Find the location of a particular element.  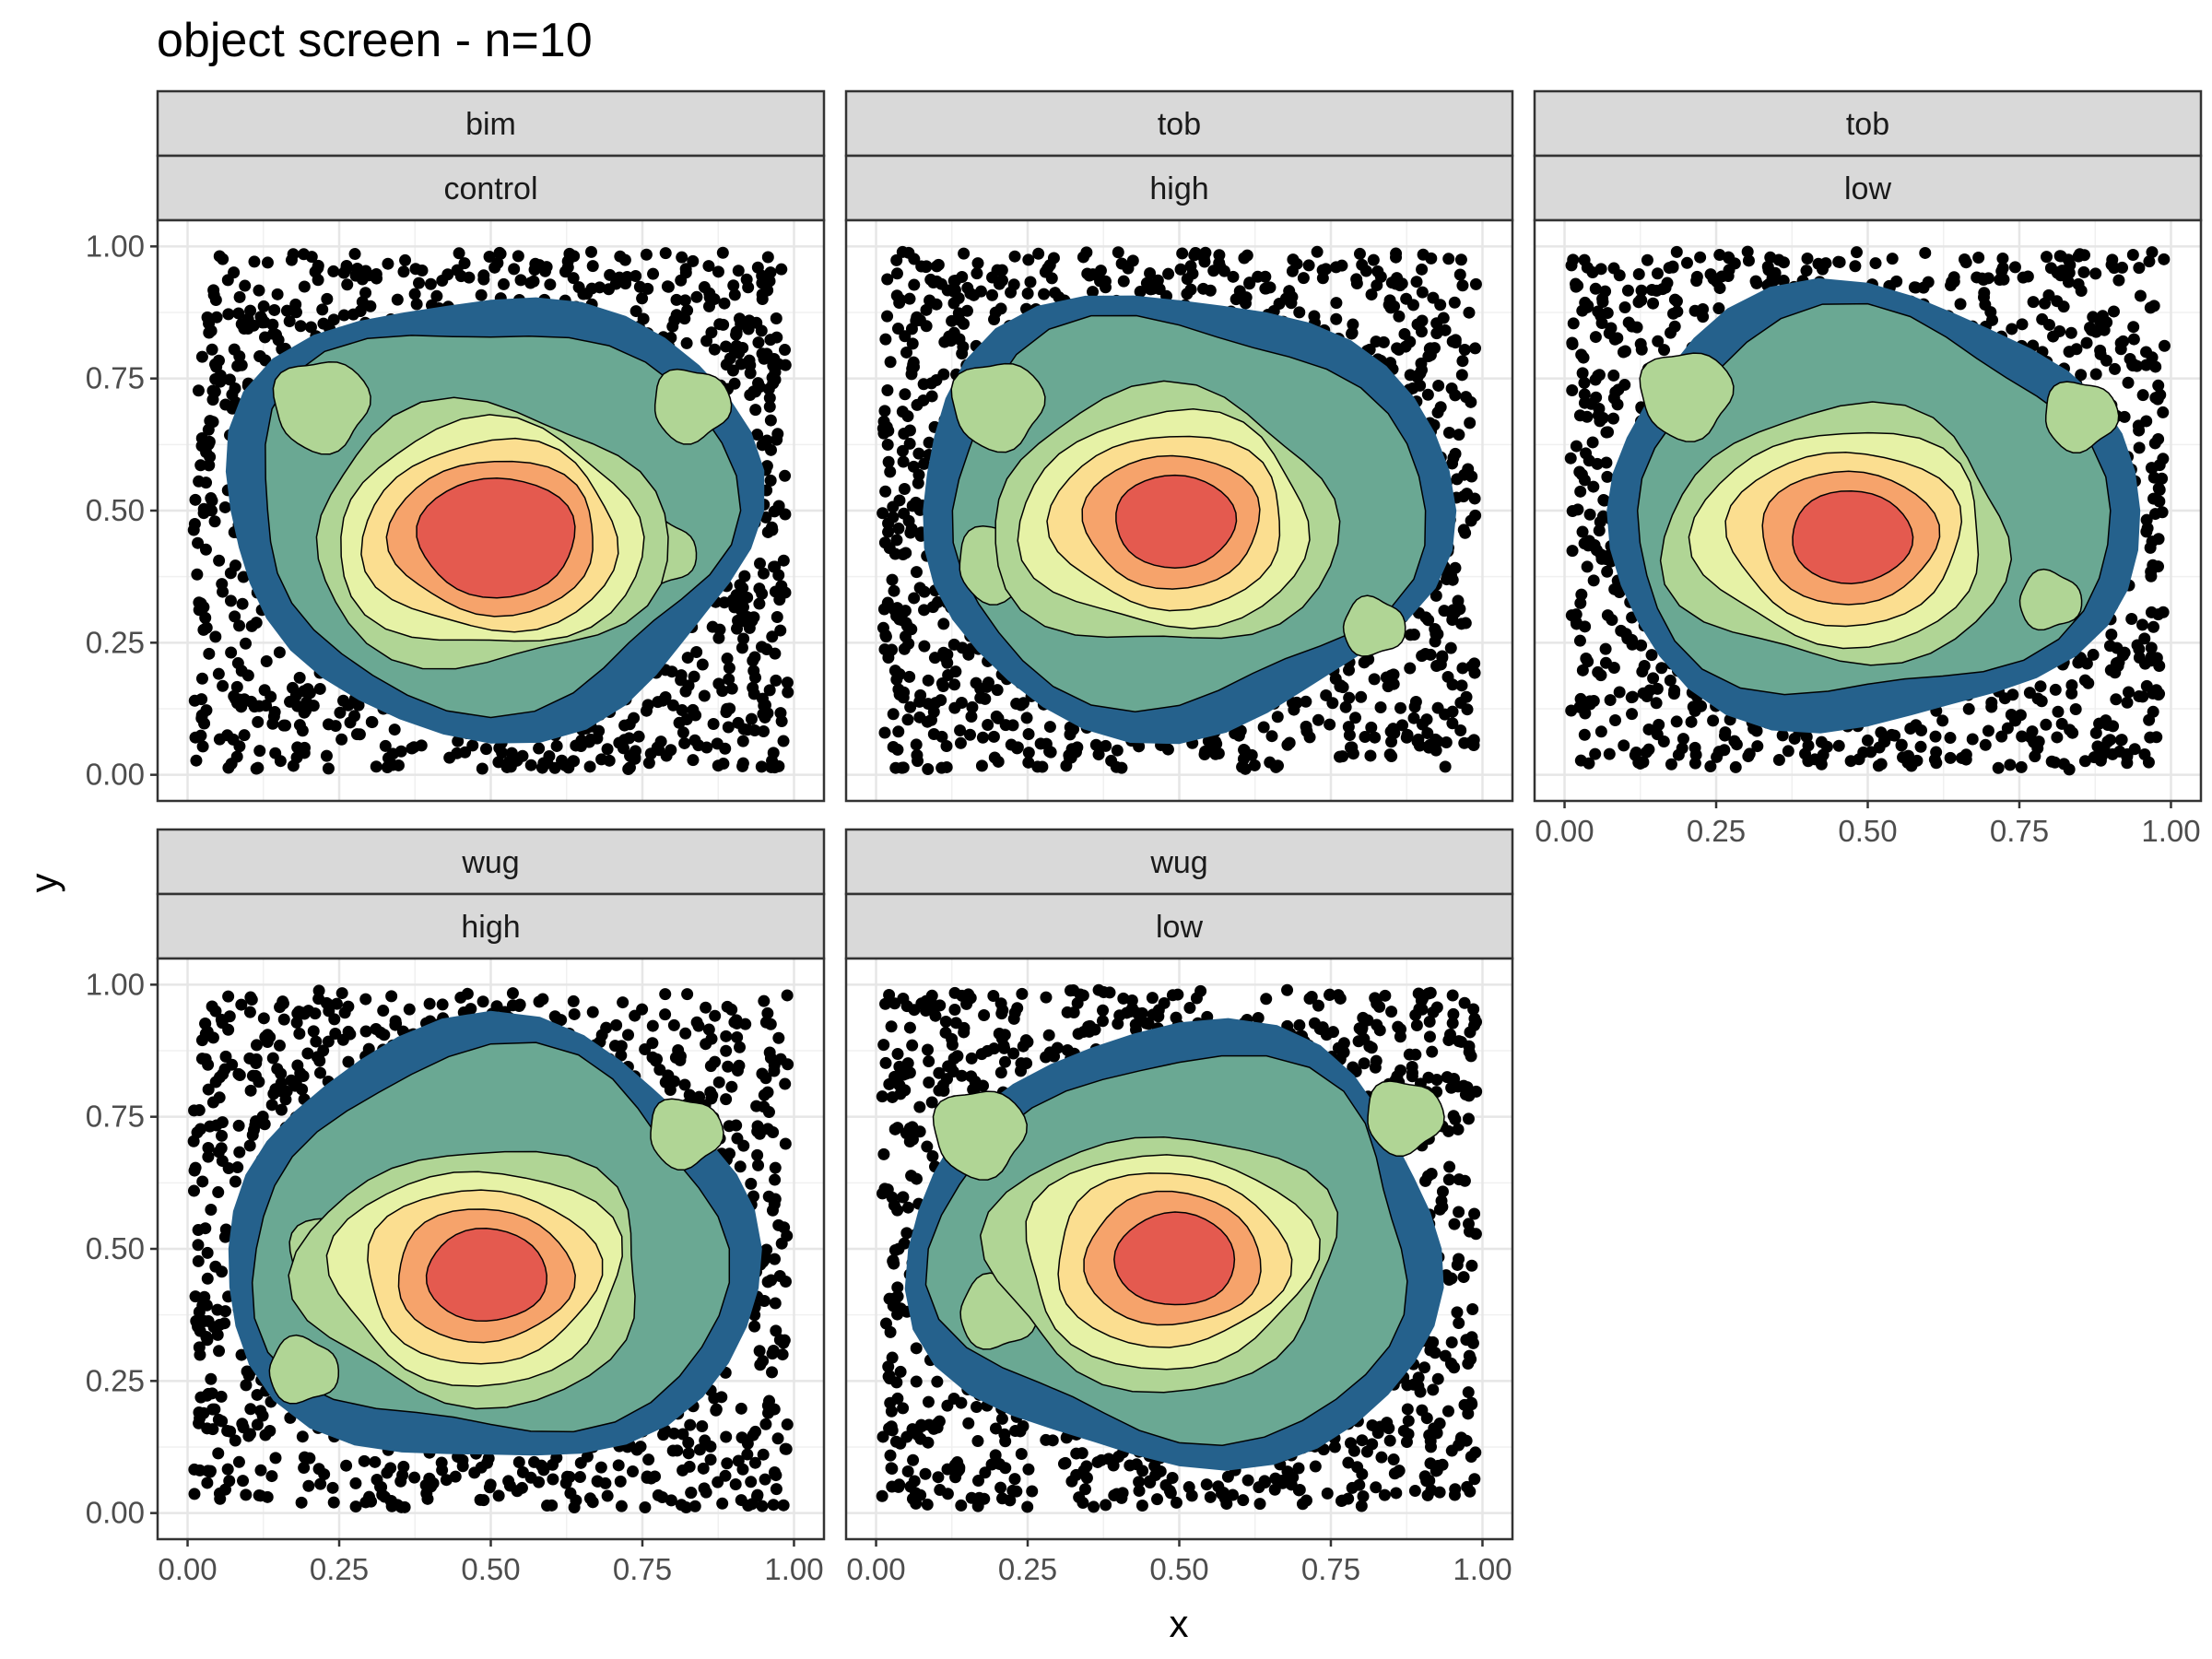

strip-top-label: tob is located at coordinates (1867, 124).